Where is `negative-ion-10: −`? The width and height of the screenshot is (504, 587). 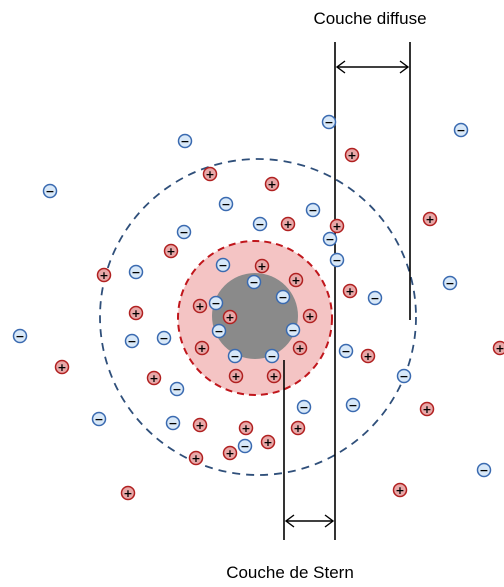 negative-ion-10: − is located at coordinates (337, 260).